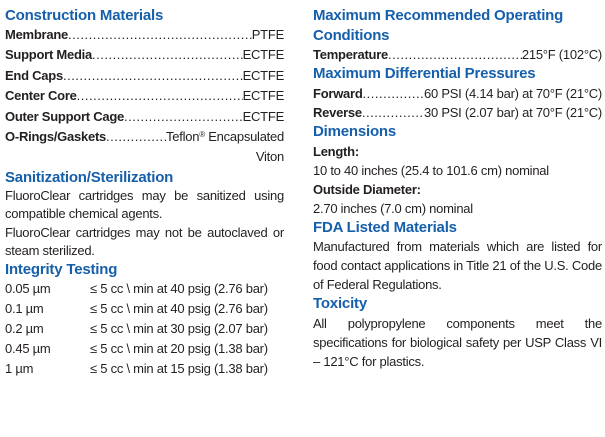  What do you see at coordinates (513, 113) in the screenshot?
I see `spec-value: 30 PSI (2.07 bar) at 70°F (21°C)` at bounding box center [513, 113].